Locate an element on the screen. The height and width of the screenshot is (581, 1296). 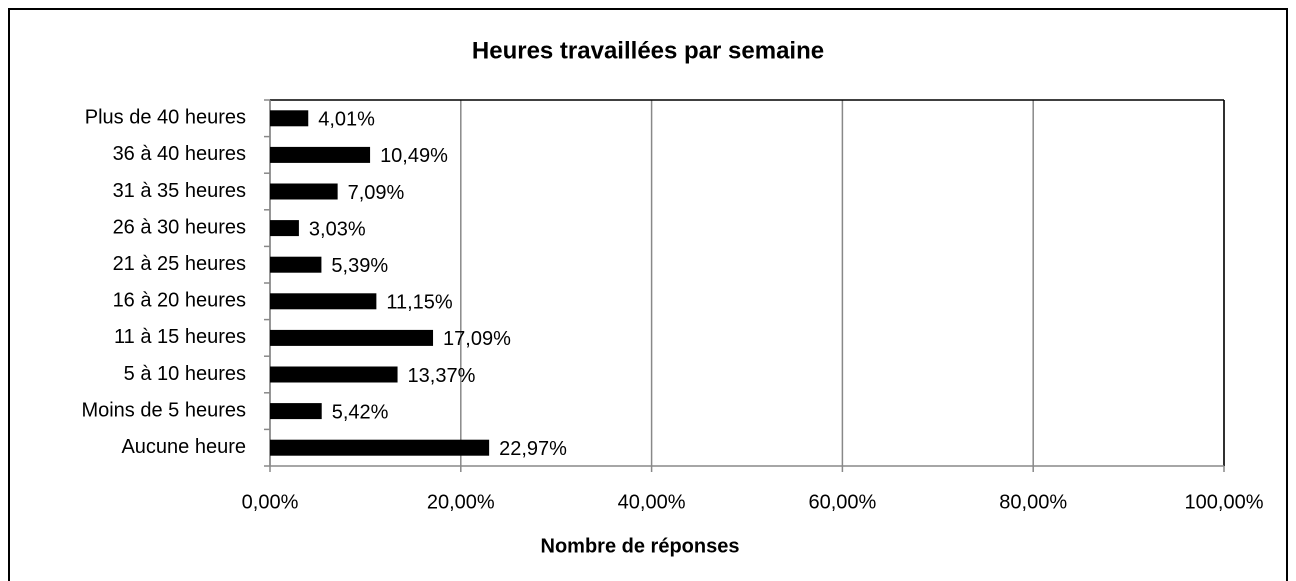
y-tick-label: 11 à 15 heures is located at coordinates (180, 337).